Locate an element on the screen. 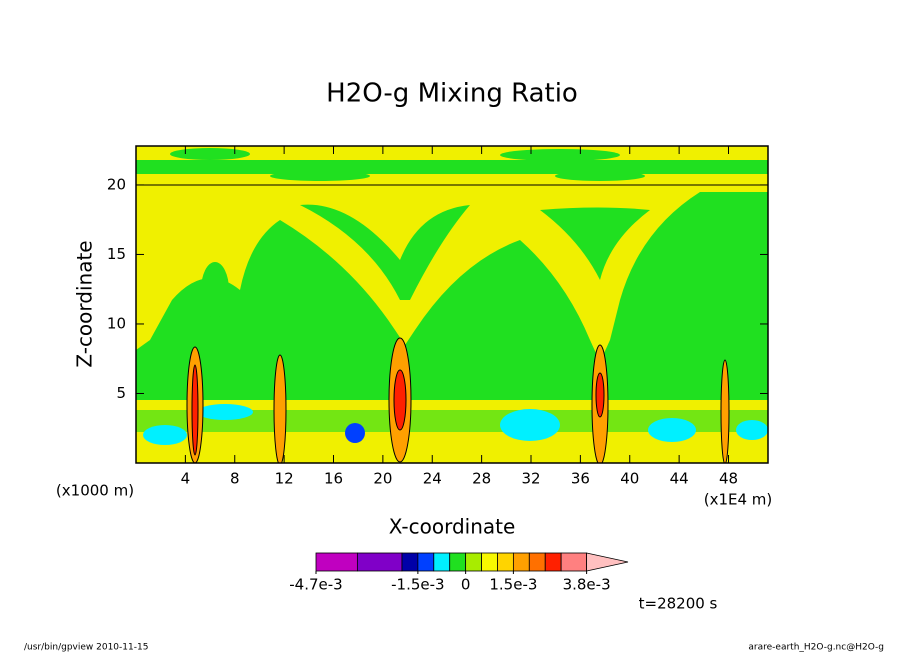 The height and width of the screenshot is (654, 904). x-tick-label: 8 is located at coordinates (235, 479).